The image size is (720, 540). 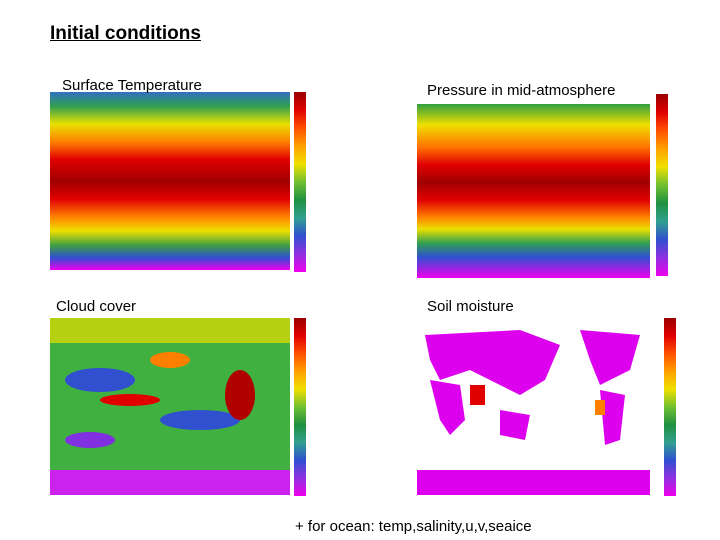 What do you see at coordinates (521, 90) in the screenshot?
I see `panel-title: Pressure in mid-atmosphere` at bounding box center [521, 90].